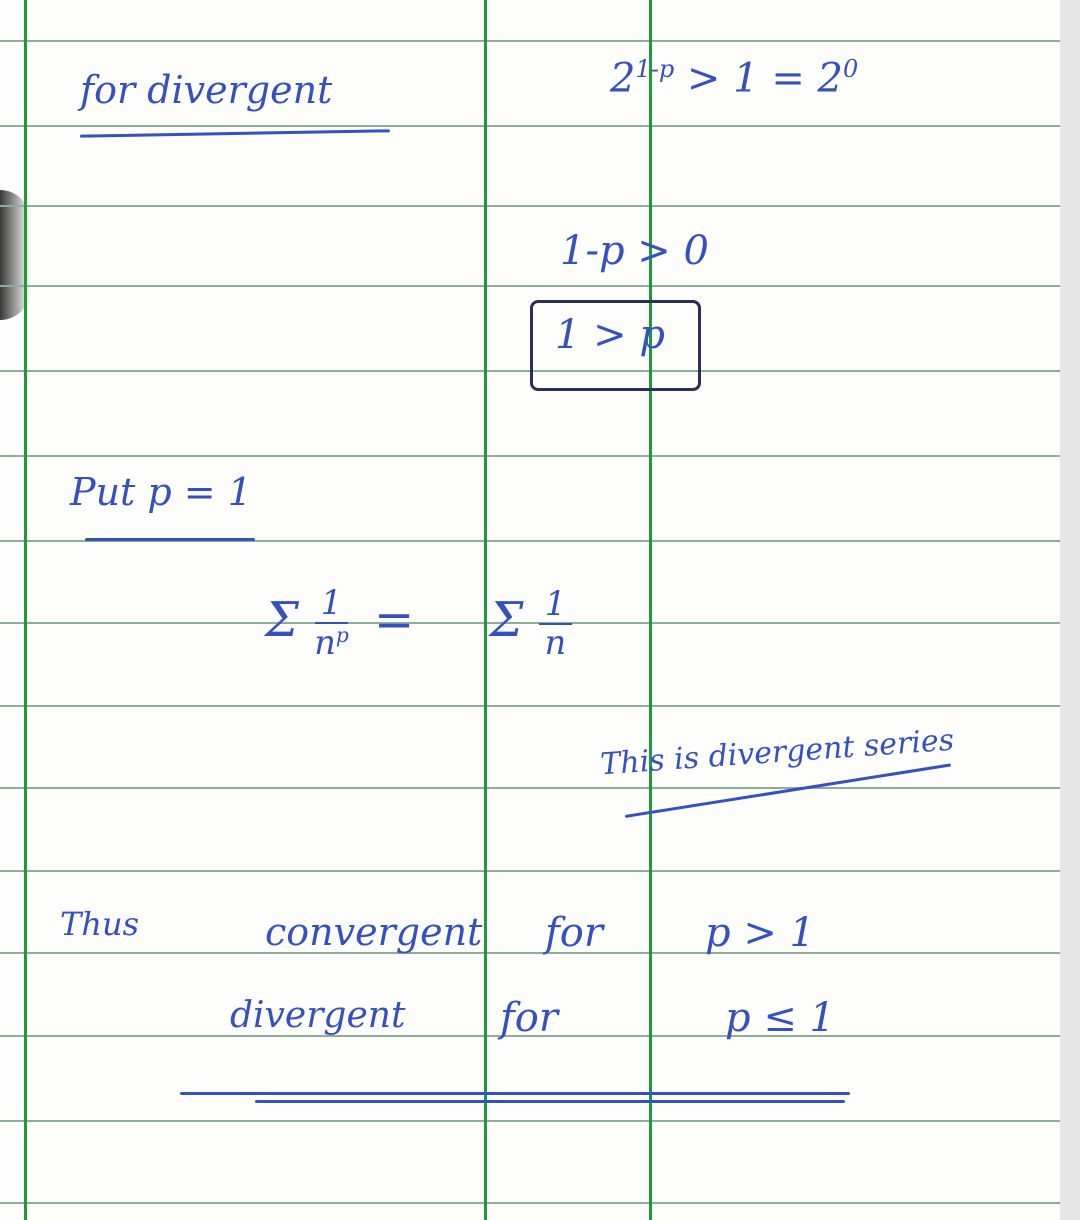 The height and width of the screenshot is (1220, 1080). I want to click on equation-3: 1 > p, so click(610, 335).